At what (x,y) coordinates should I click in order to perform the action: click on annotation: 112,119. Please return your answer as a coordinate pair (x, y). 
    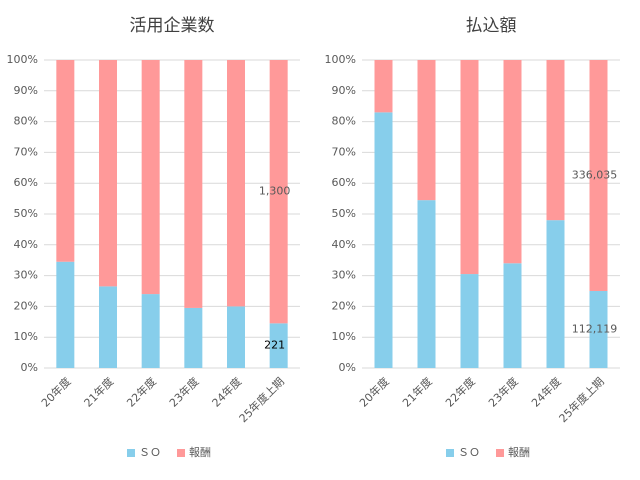
    Looking at the image, I should click on (595, 329).